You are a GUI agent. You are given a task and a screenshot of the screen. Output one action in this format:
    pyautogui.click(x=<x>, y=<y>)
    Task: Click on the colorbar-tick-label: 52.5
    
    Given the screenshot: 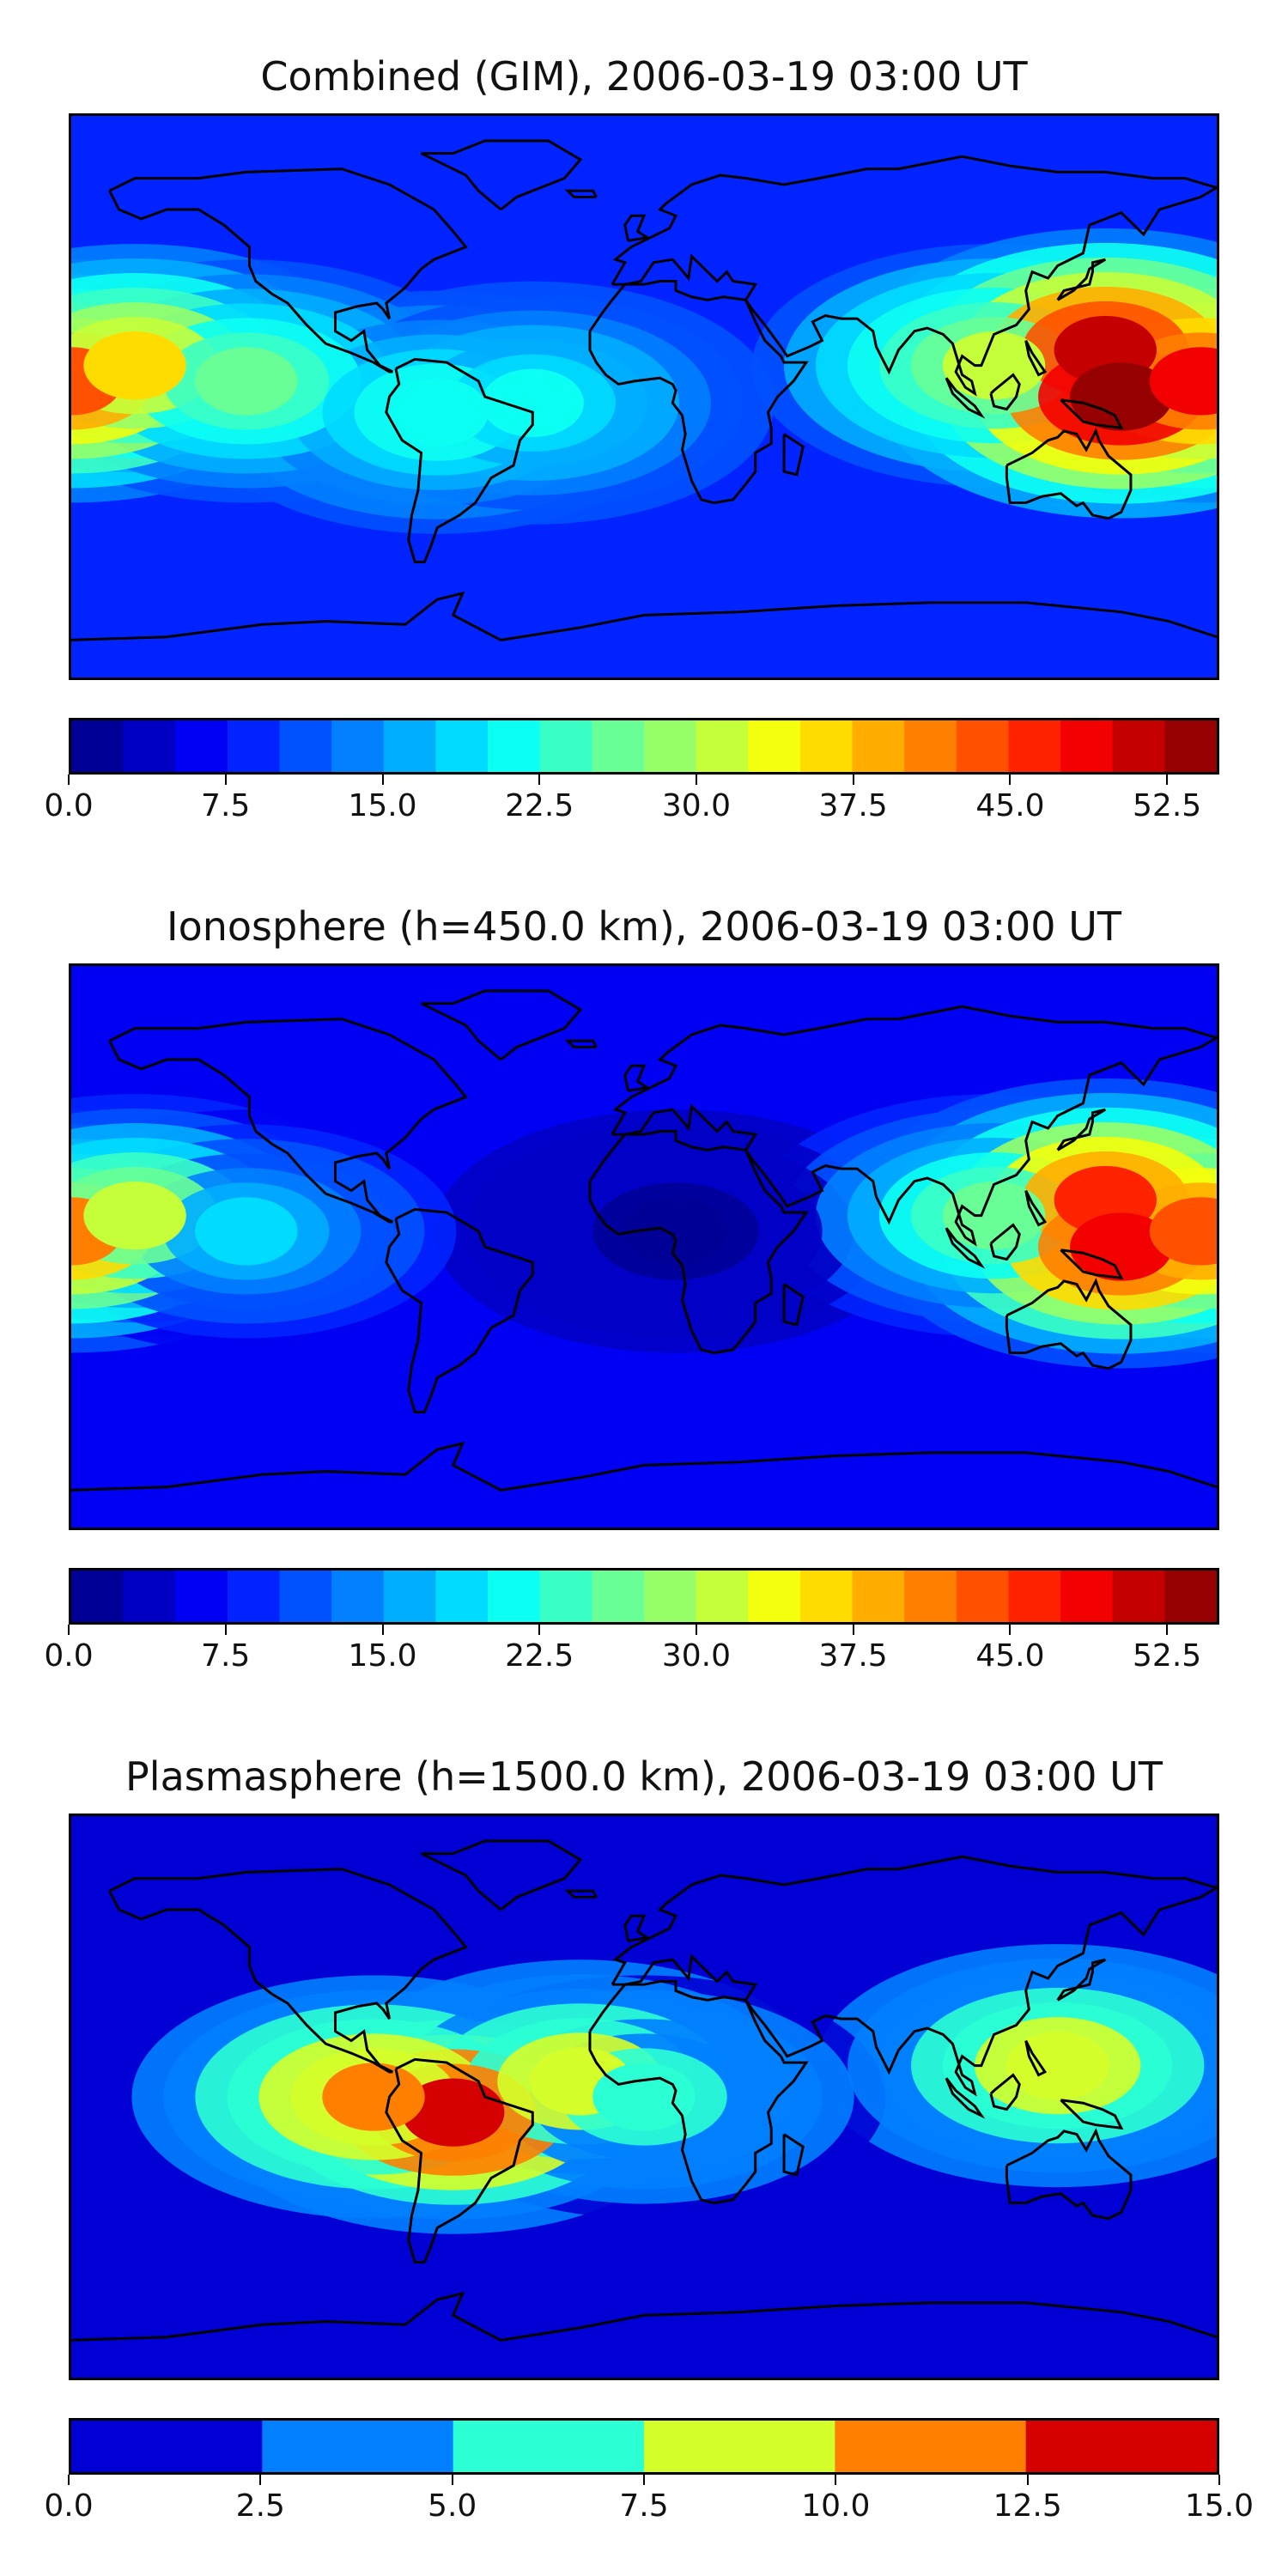 What is the action you would take?
    pyautogui.click(x=1167, y=1656)
    